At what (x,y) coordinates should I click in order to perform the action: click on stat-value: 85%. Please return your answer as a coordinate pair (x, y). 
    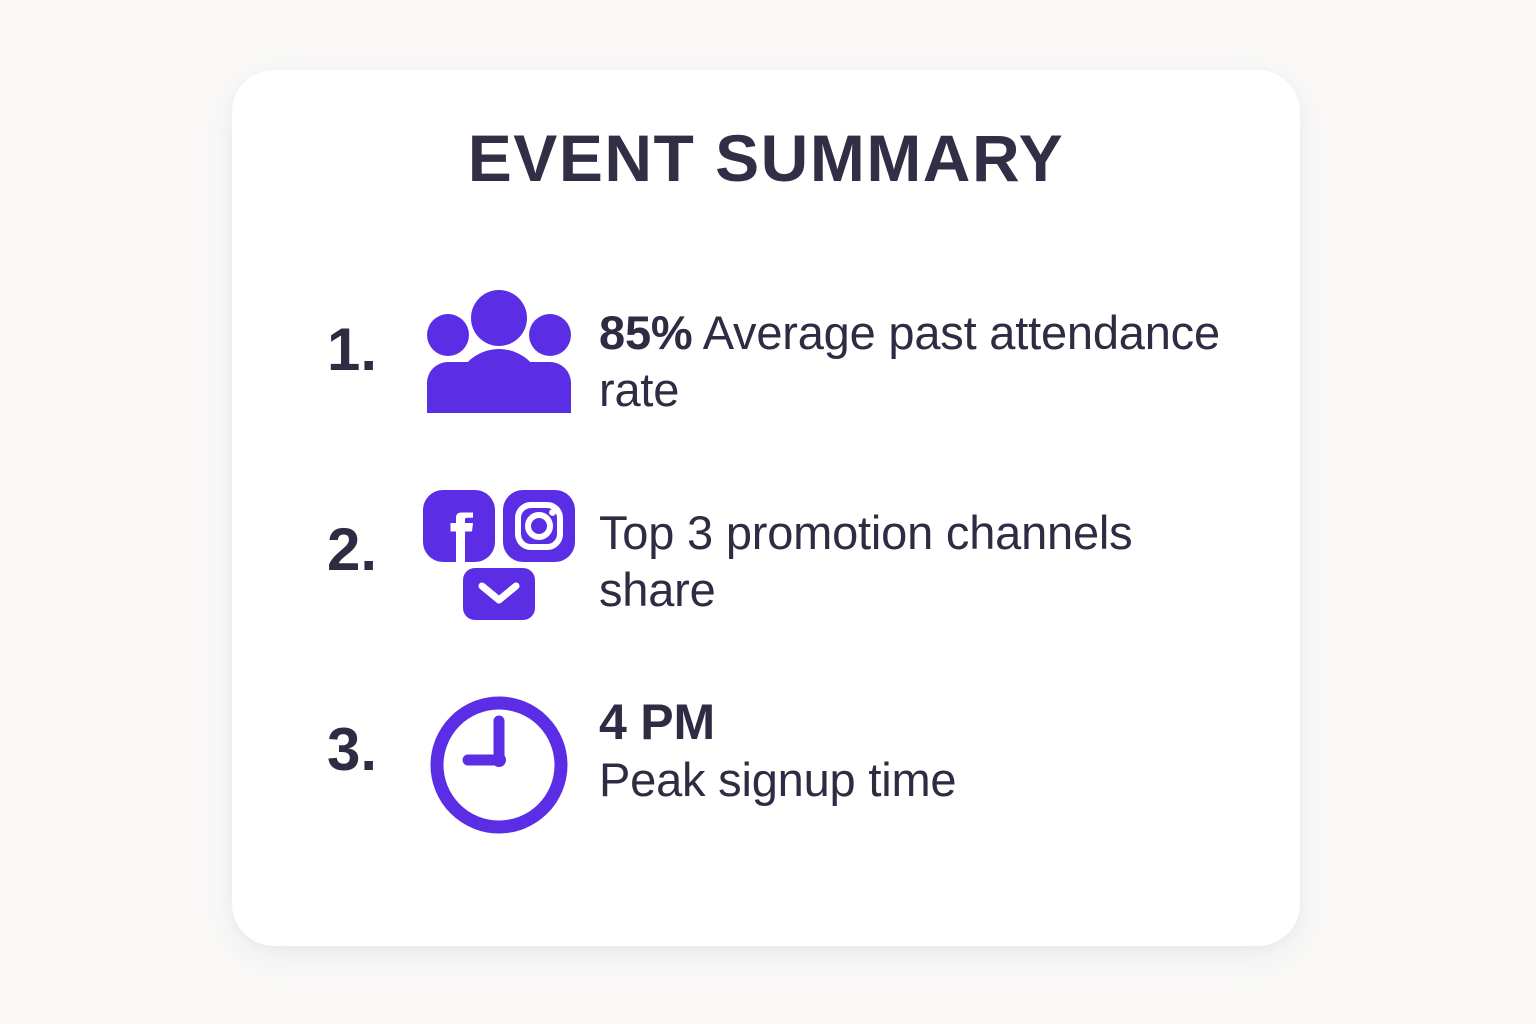
    Looking at the image, I should click on (646, 332).